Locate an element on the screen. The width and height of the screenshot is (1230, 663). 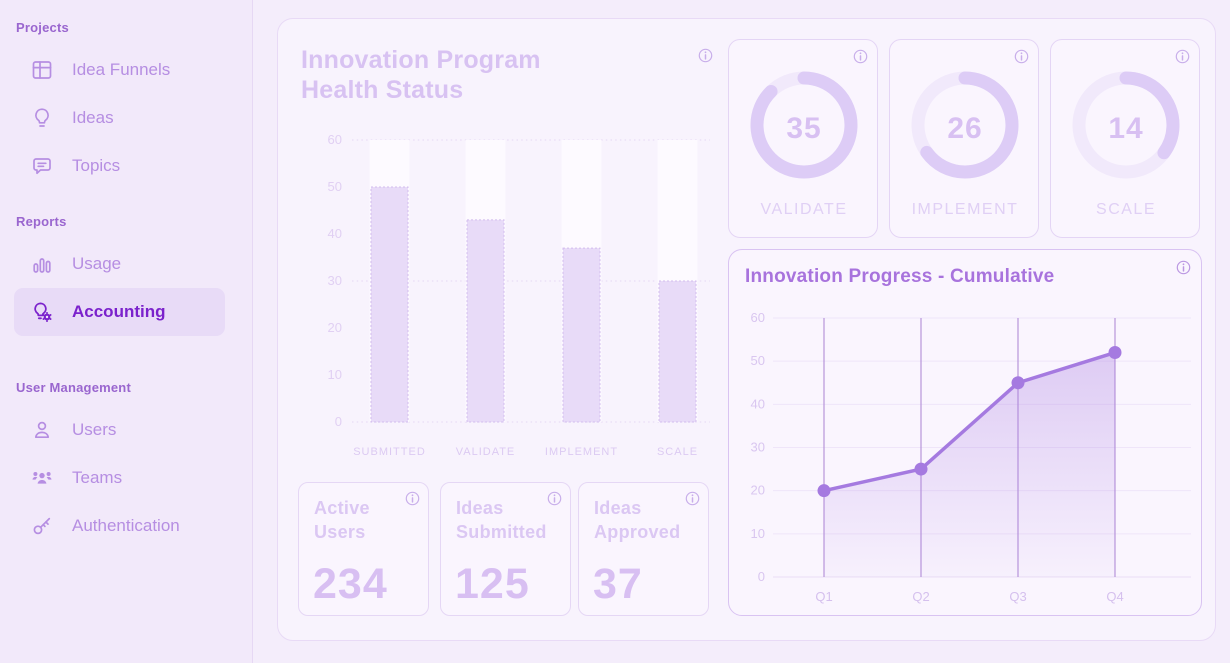
lightbulb-gear-icon is located at coordinates (42, 312).